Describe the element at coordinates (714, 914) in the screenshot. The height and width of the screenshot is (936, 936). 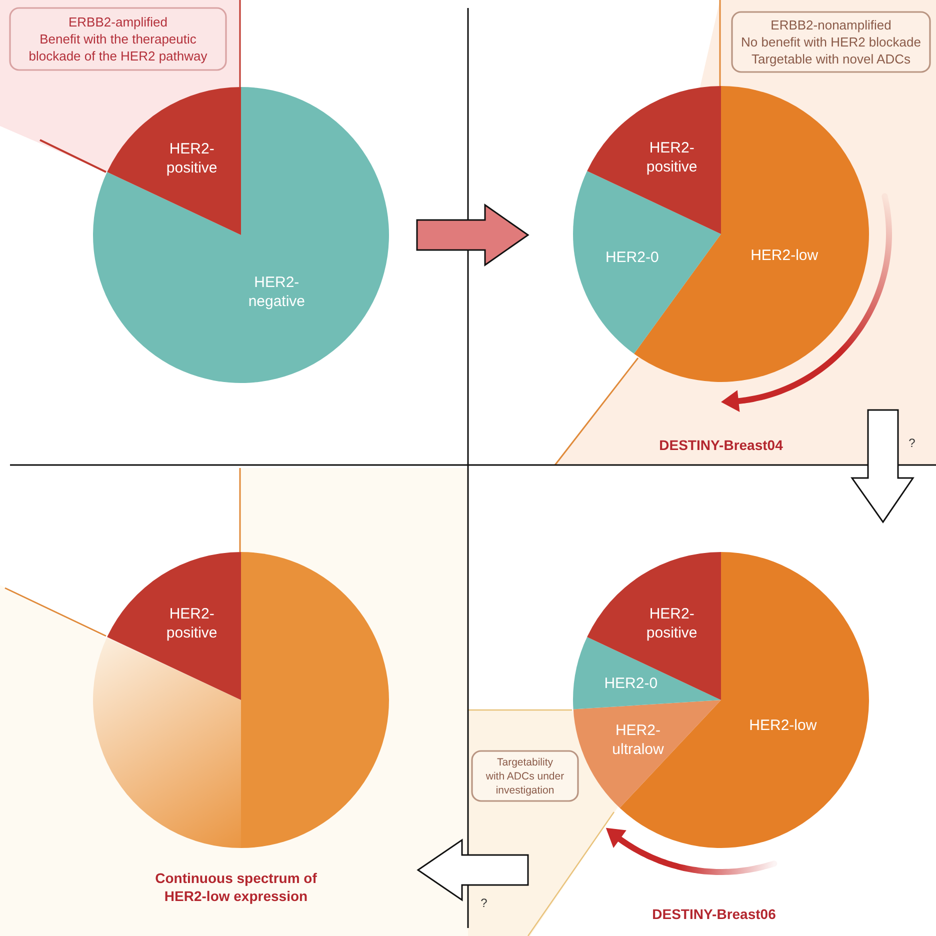
I see `text: DESTINY-Breast06` at that location.